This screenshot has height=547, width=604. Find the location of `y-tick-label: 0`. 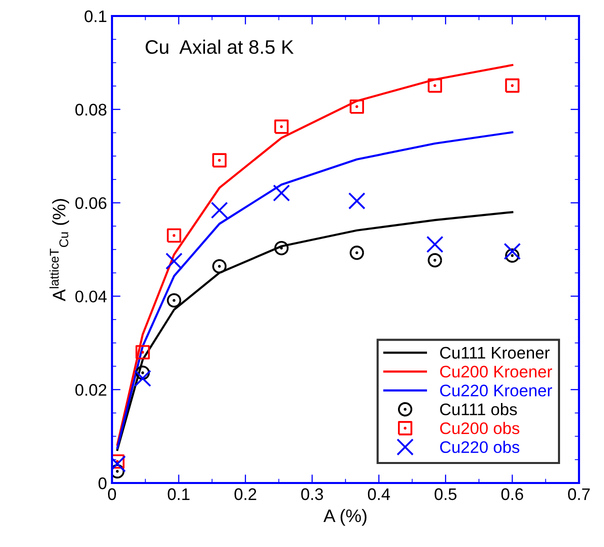

y-tick-label: 0 is located at coordinates (102, 483).